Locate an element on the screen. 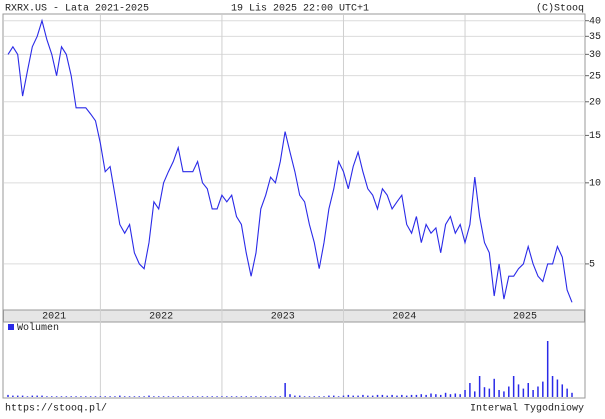 This screenshot has height=419, width=605. footer-left: https://stooq.pl/ is located at coordinates (56, 409).